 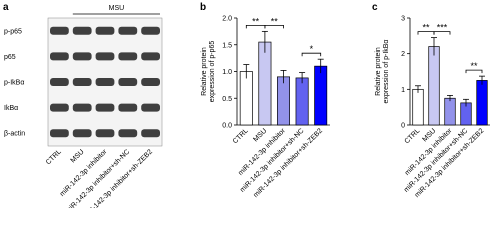 I want to click on y-axis-label: expression of p-IkBα, so click(x=386, y=72).